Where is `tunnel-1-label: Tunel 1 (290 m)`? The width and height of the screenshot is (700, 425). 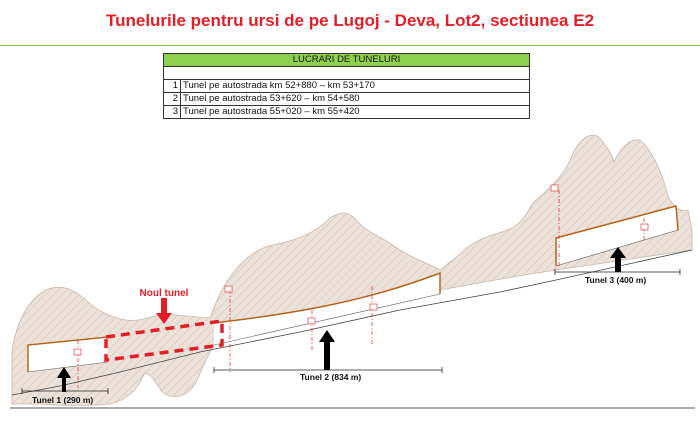 tunnel-1-label: Tunel 1 (290 m) is located at coordinates (62, 400).